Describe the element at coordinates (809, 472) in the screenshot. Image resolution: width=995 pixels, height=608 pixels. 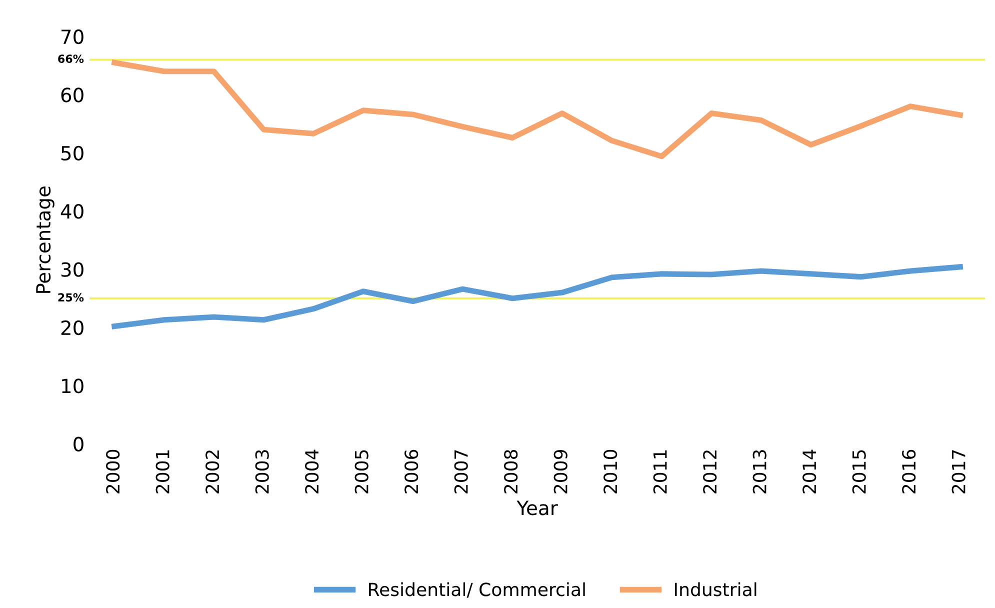
I see `x-tick-label: 2014` at that location.